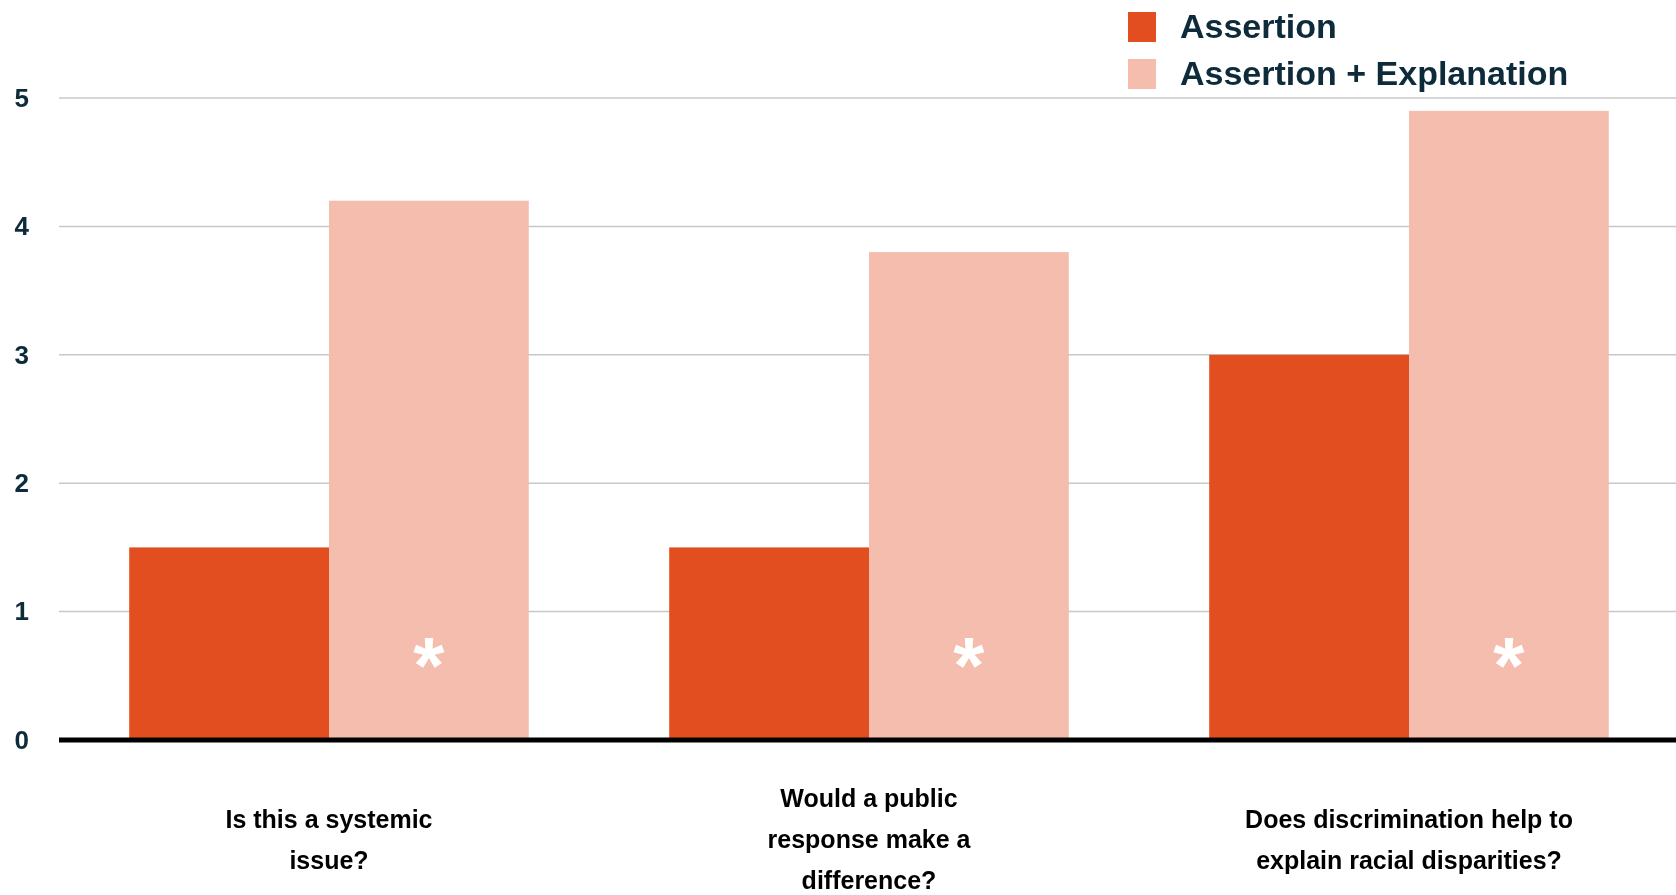 This screenshot has height=895, width=1676. I want to click on y-tick-label: 4, so click(22, 226).